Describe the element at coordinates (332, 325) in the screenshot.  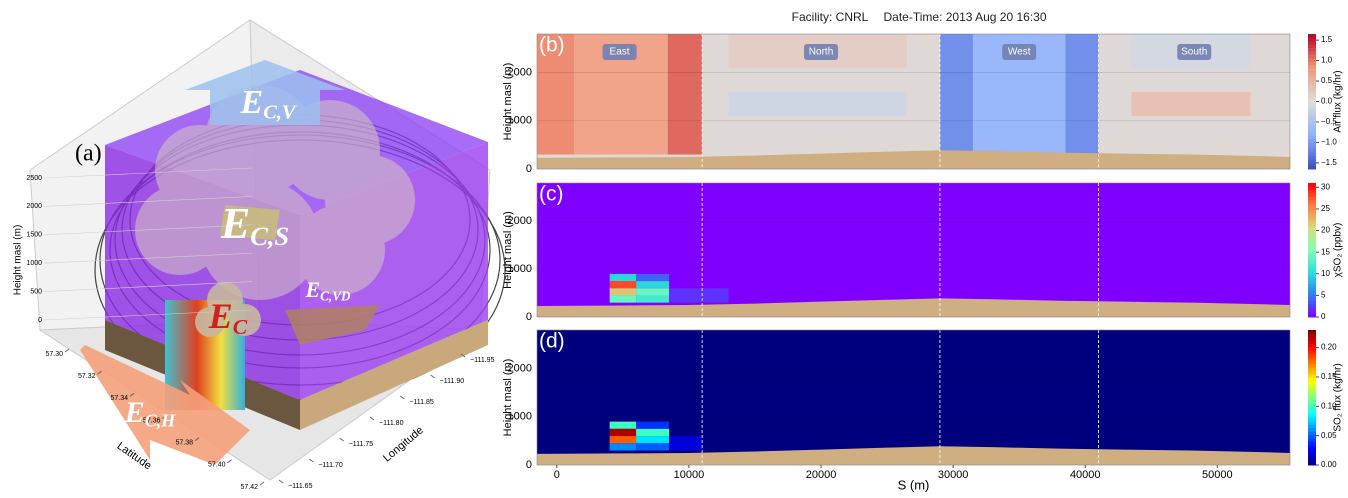
I see `arrow-deposition` at that location.